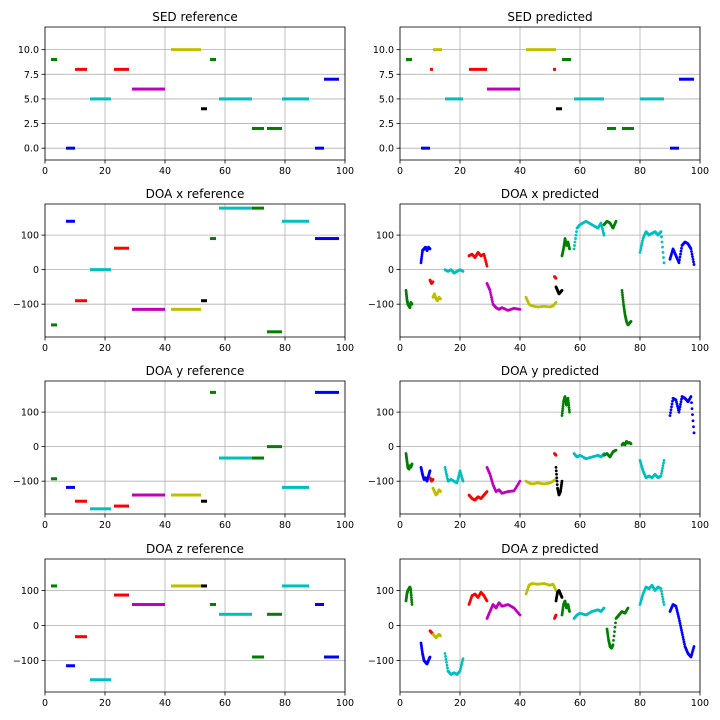 The height and width of the screenshot is (720, 720). I want to click on chart-panel: DOA x reference 0 20 40 60 80 100 −100 0 100, so click(183, 270).